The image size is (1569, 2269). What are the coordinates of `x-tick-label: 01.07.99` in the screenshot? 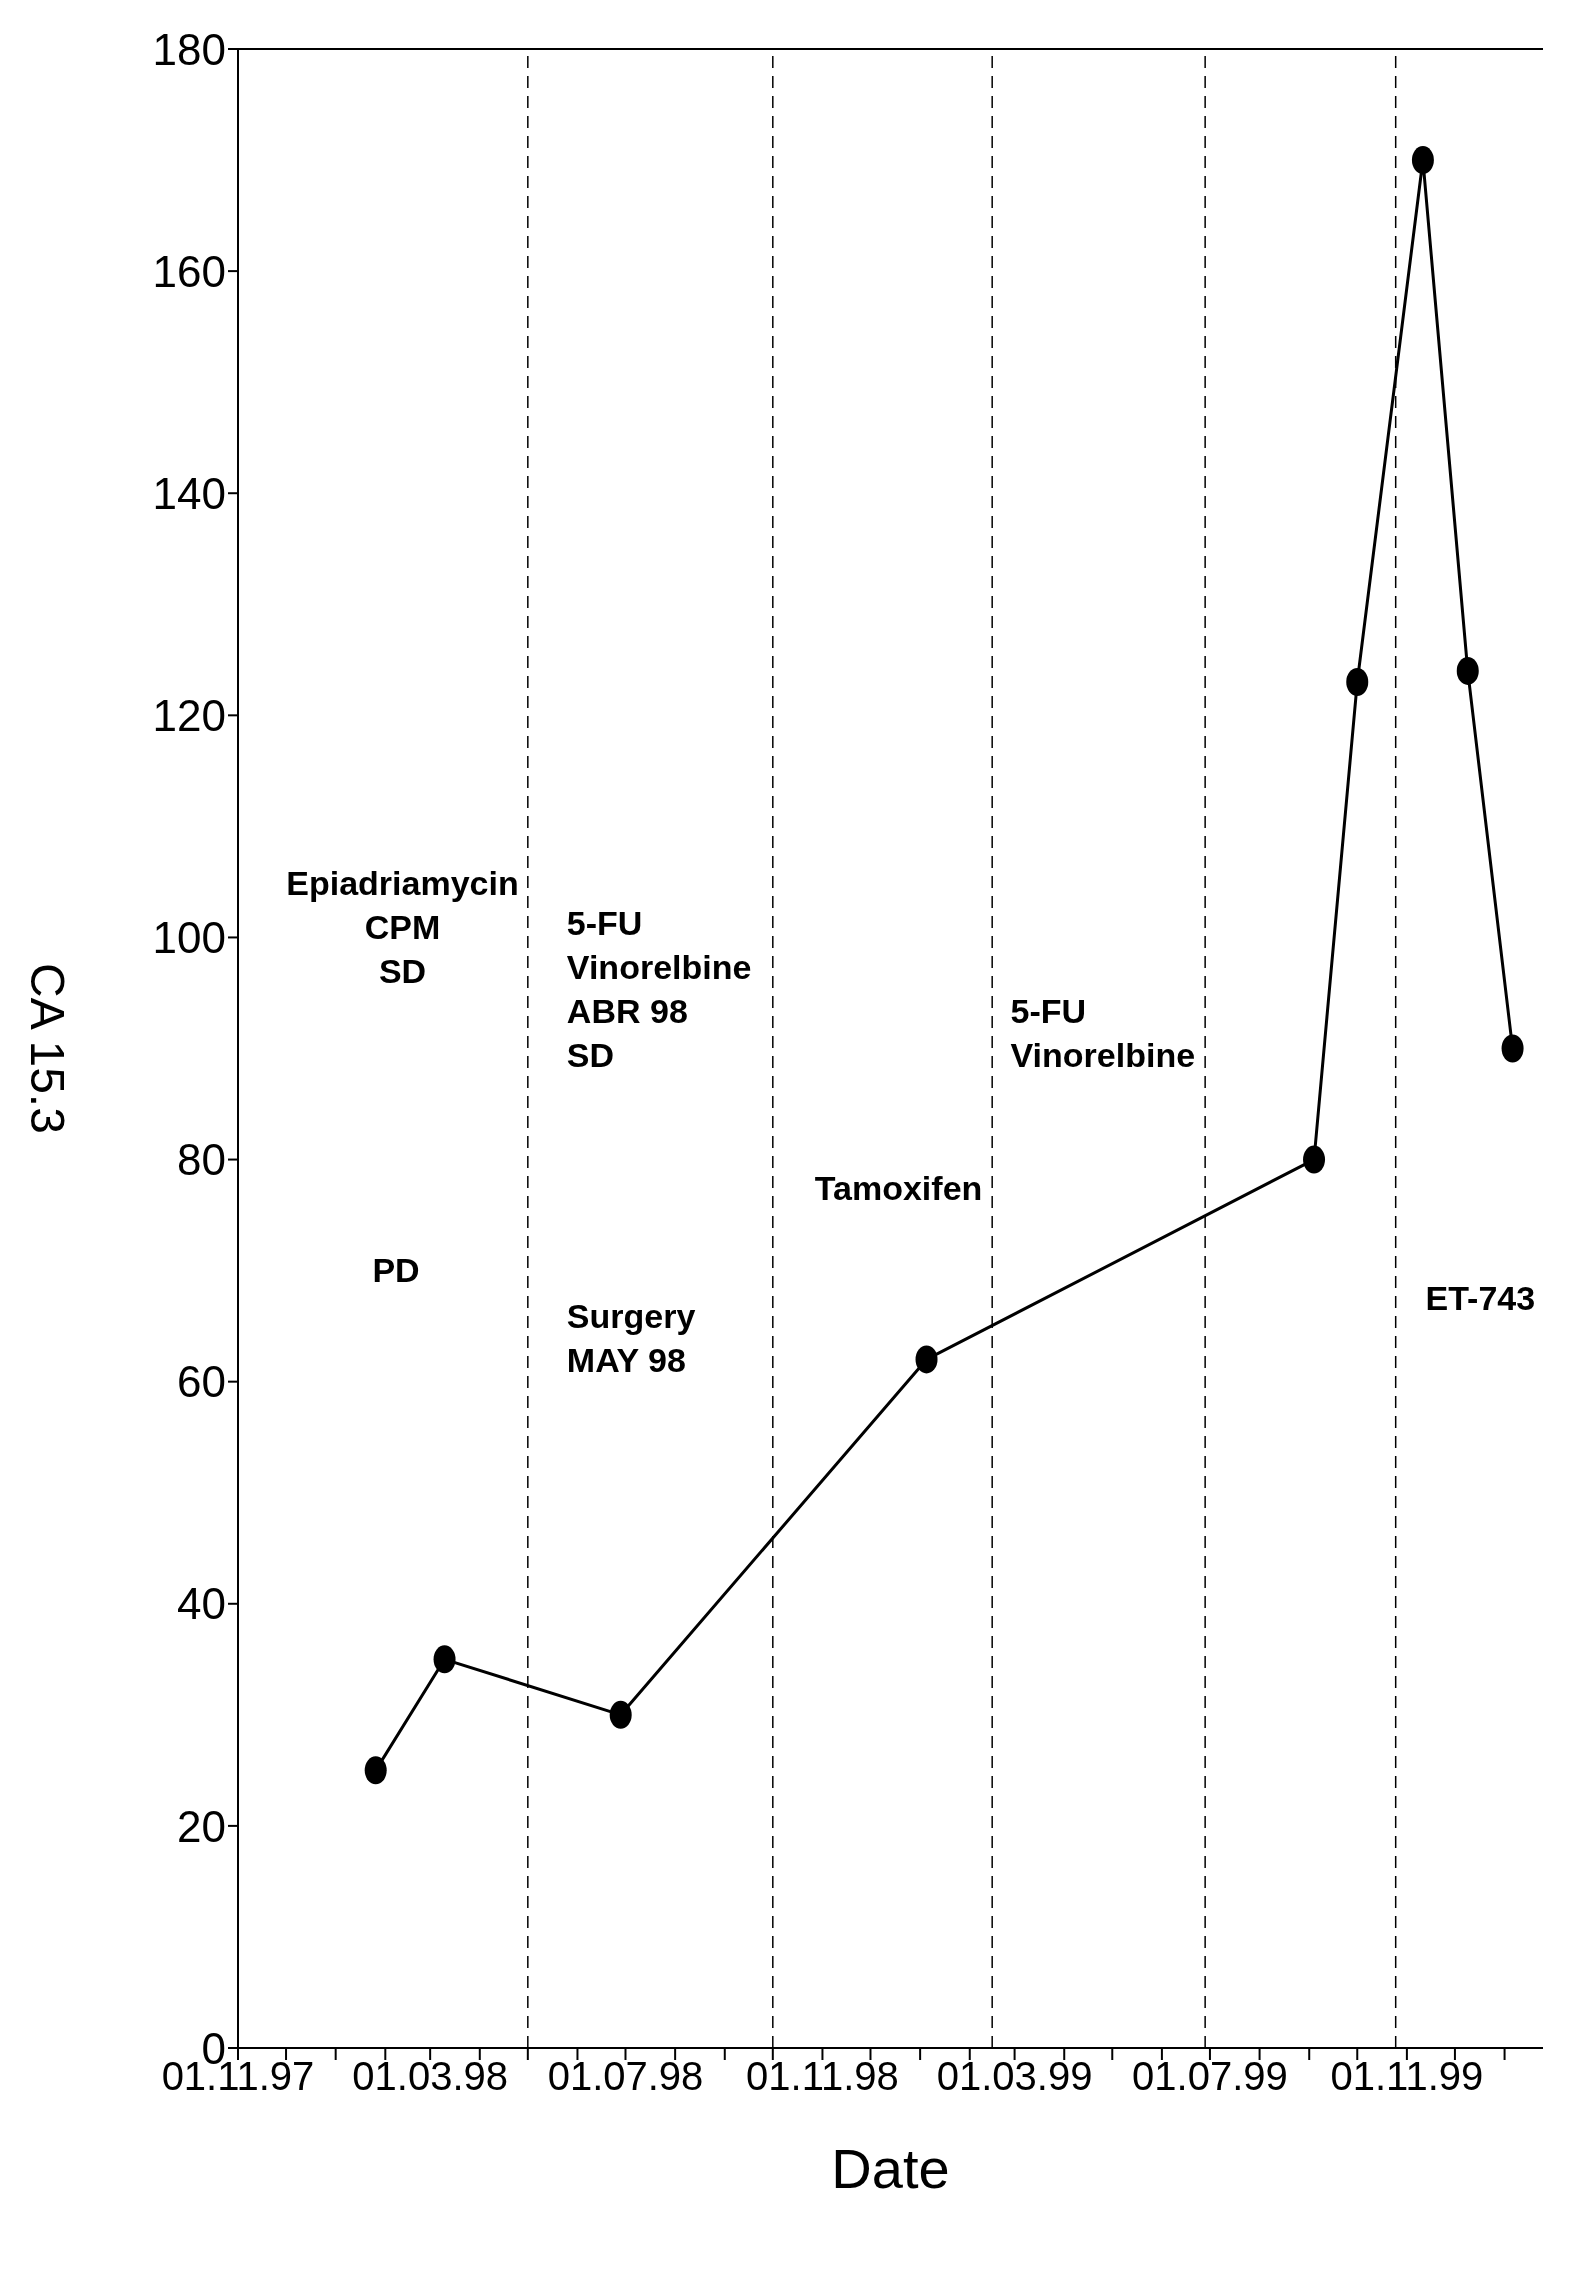 It's located at (1210, 2076).